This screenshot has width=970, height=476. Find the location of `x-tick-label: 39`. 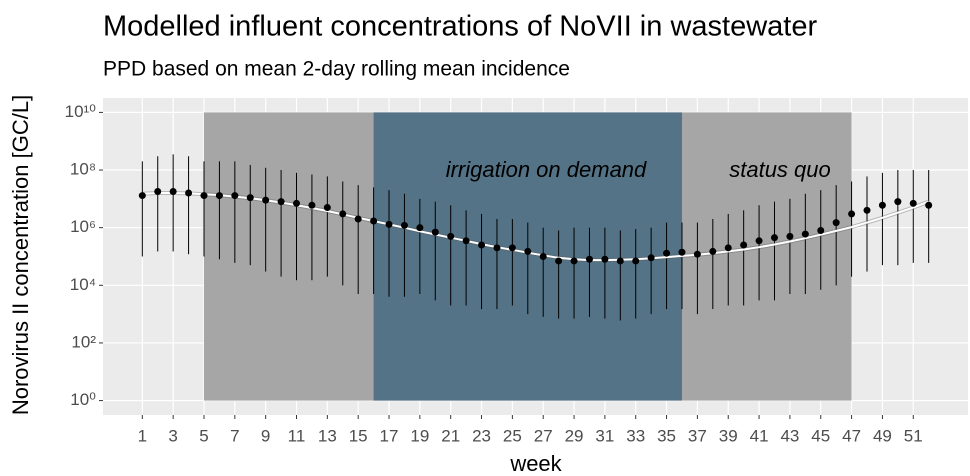

x-tick-label: 39 is located at coordinates (728, 435).